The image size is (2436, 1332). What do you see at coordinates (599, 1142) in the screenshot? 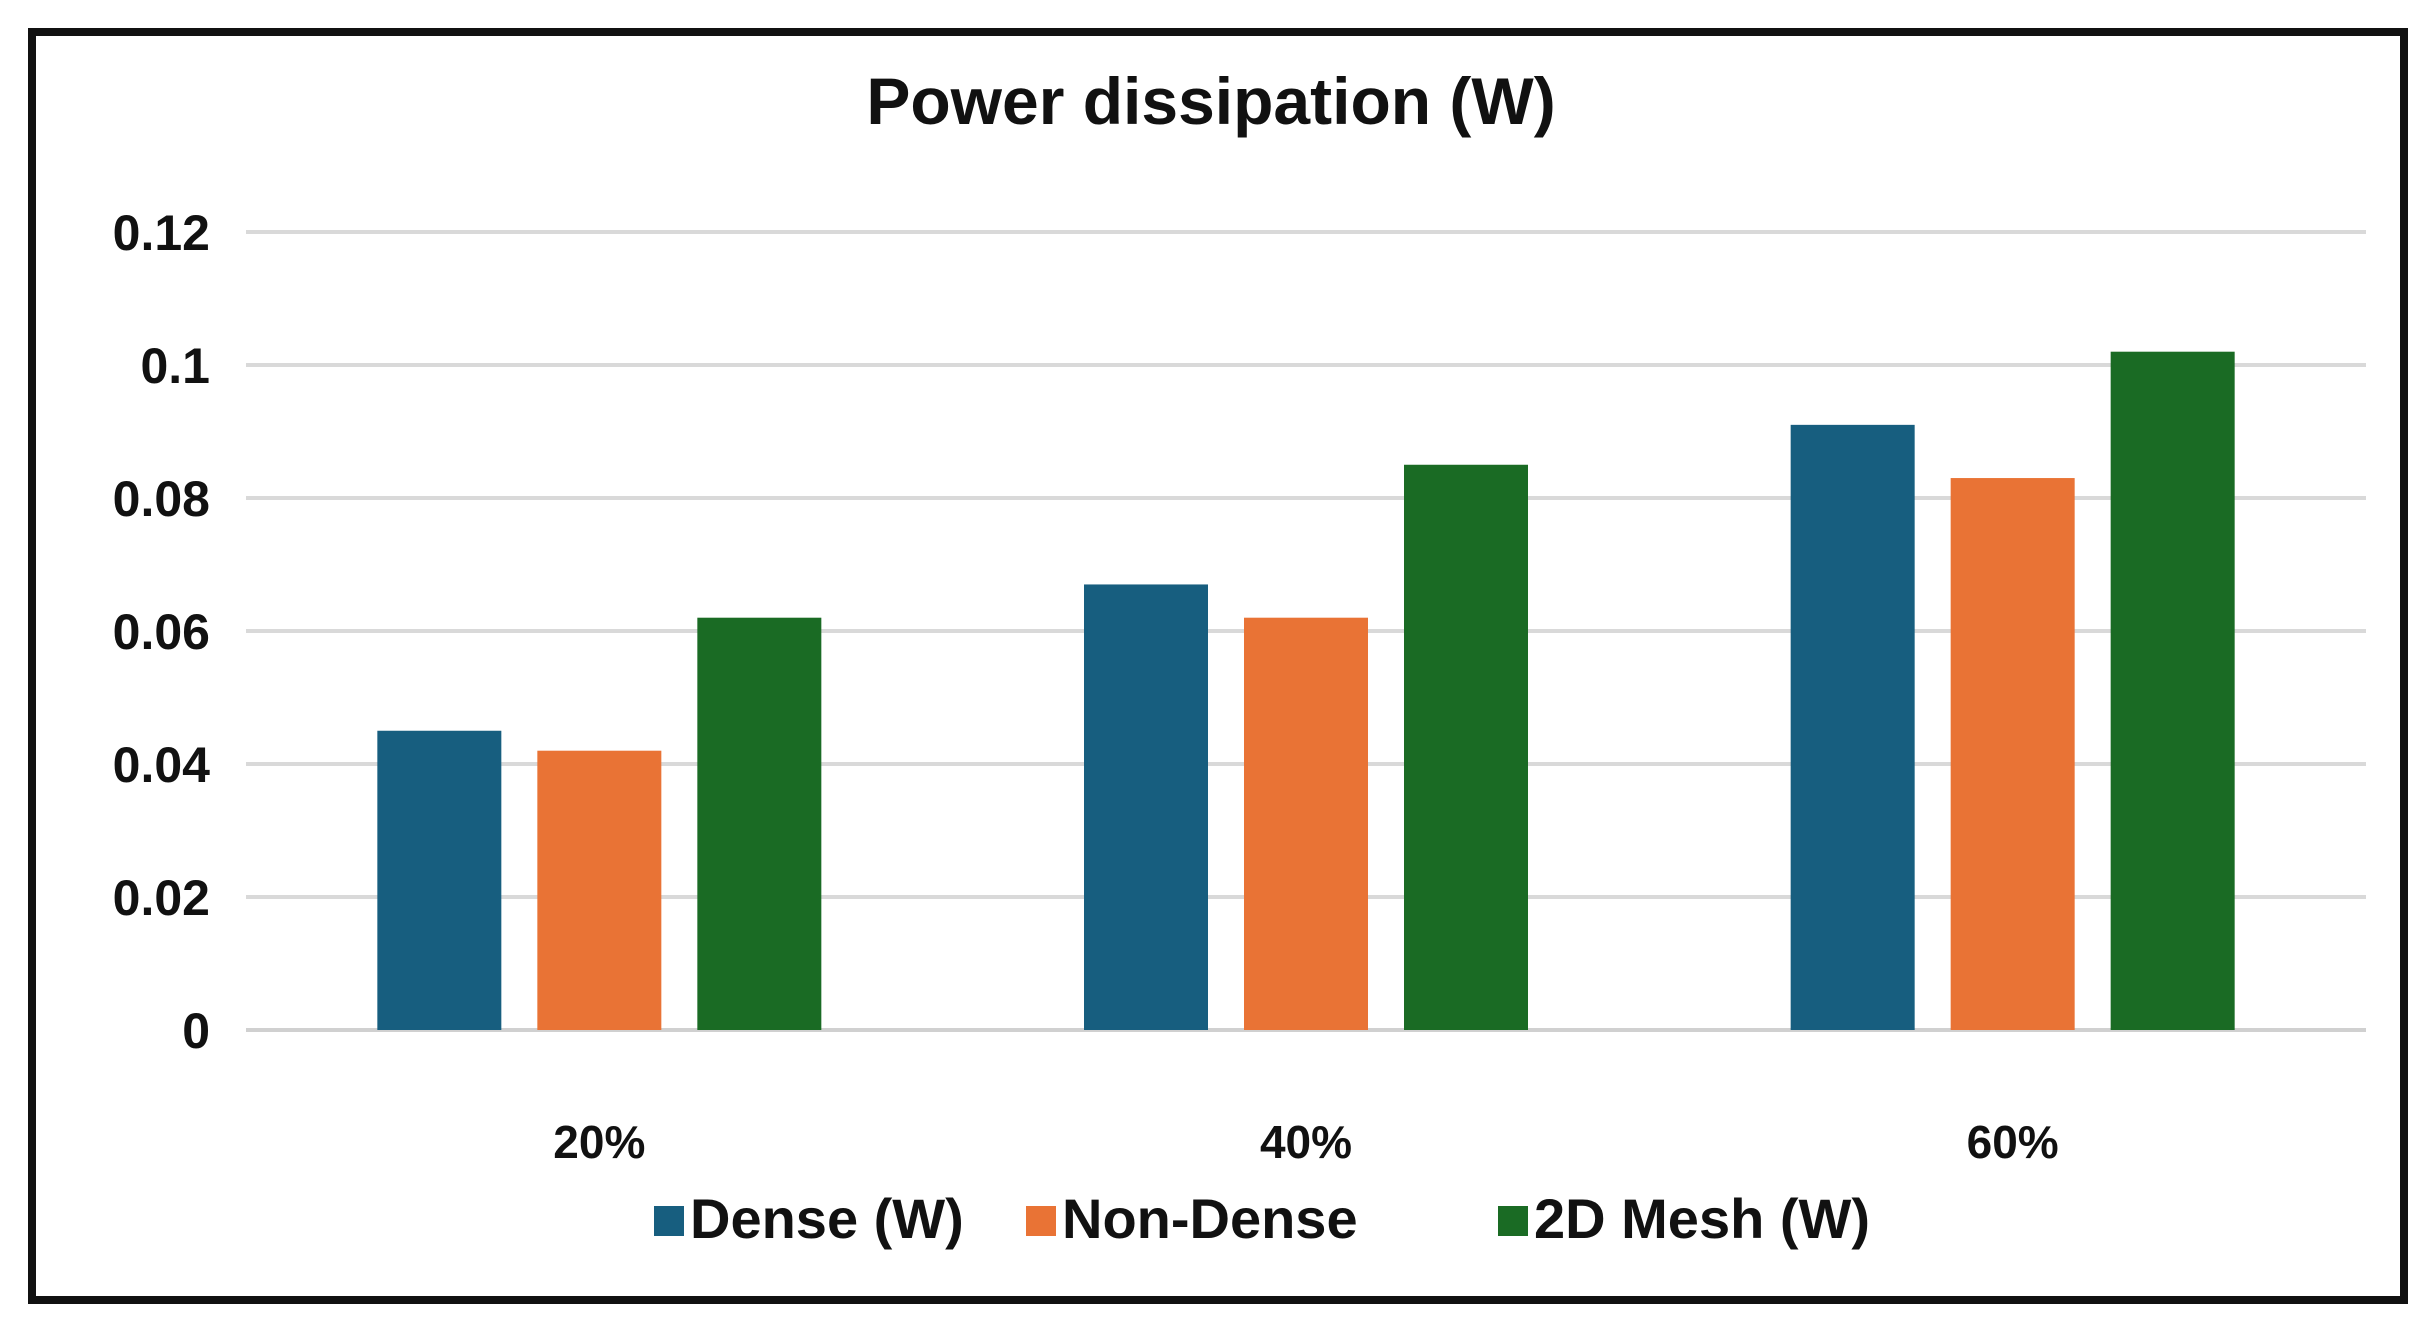
I see `x-tick-label: 20%` at bounding box center [599, 1142].